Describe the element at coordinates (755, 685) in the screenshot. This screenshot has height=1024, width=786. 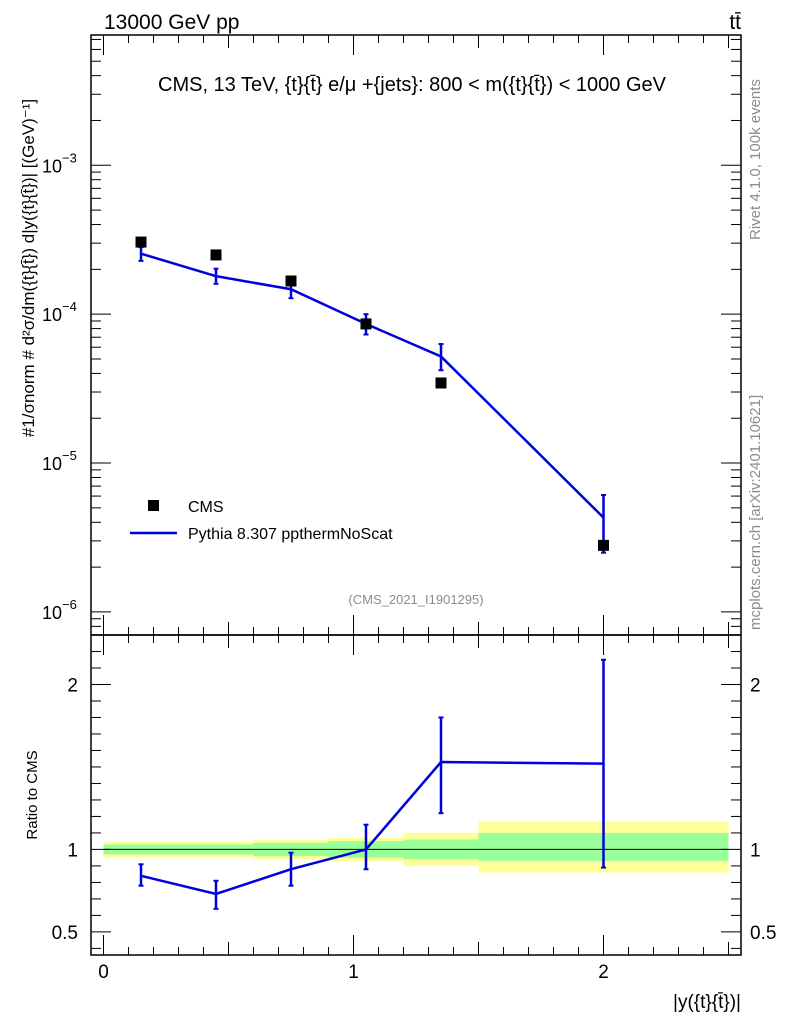
I see `ratio-y-tick-label-right: 2` at that location.